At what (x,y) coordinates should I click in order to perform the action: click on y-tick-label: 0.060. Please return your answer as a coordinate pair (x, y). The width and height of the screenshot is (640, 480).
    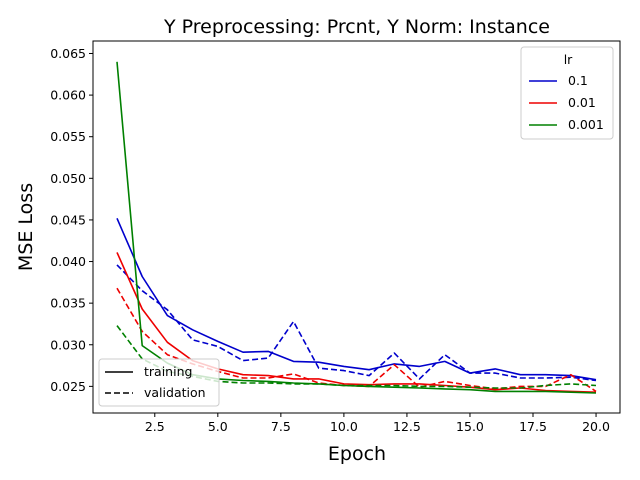
    Looking at the image, I should click on (68, 95).